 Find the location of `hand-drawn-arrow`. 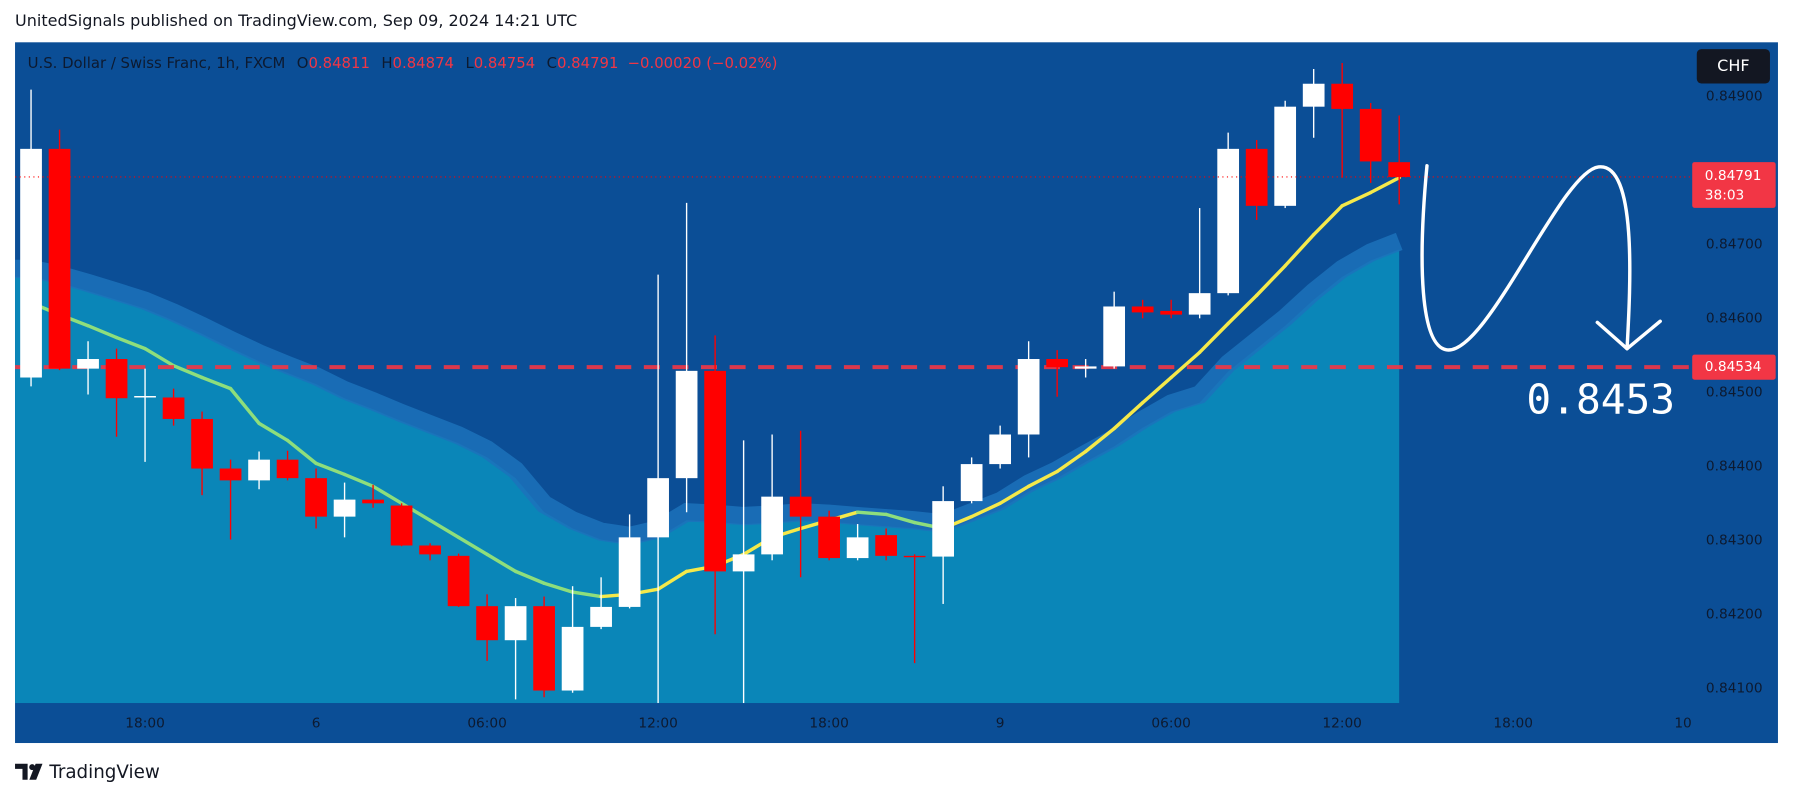

hand-drawn-arrow is located at coordinates (1526, 258).